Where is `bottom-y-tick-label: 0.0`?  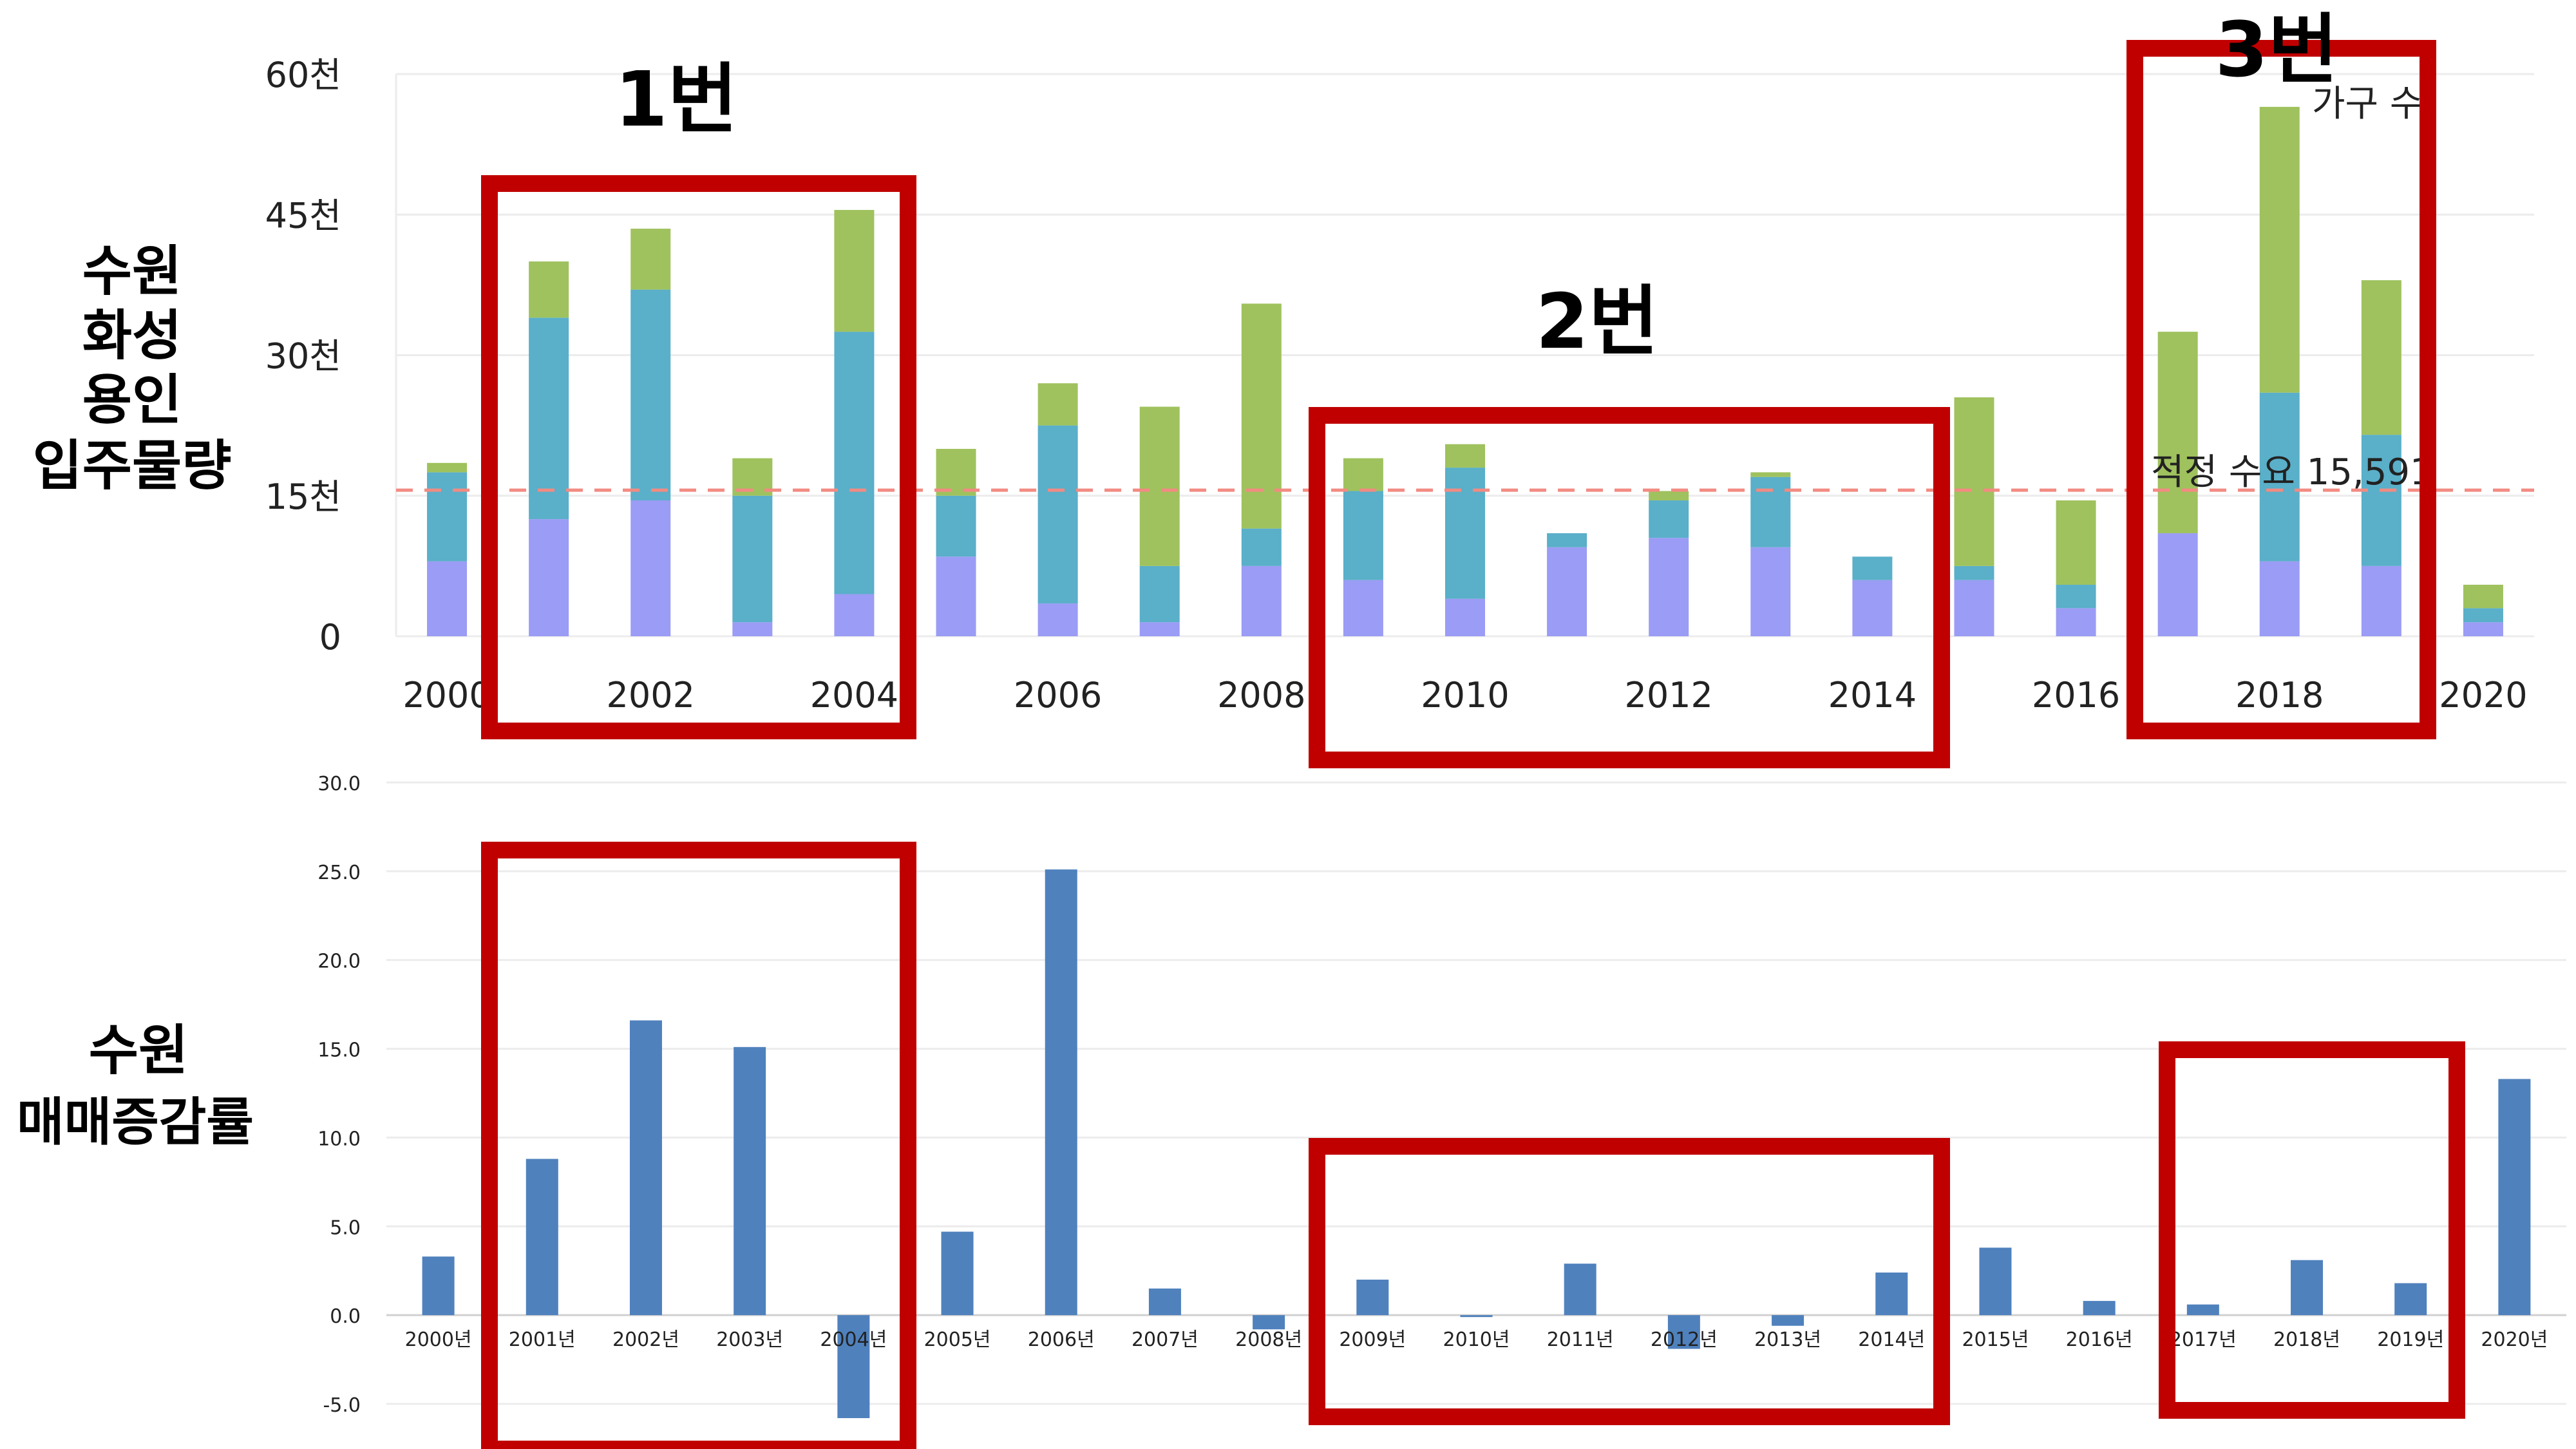
bottom-y-tick-label: 0.0 is located at coordinates (346, 1317).